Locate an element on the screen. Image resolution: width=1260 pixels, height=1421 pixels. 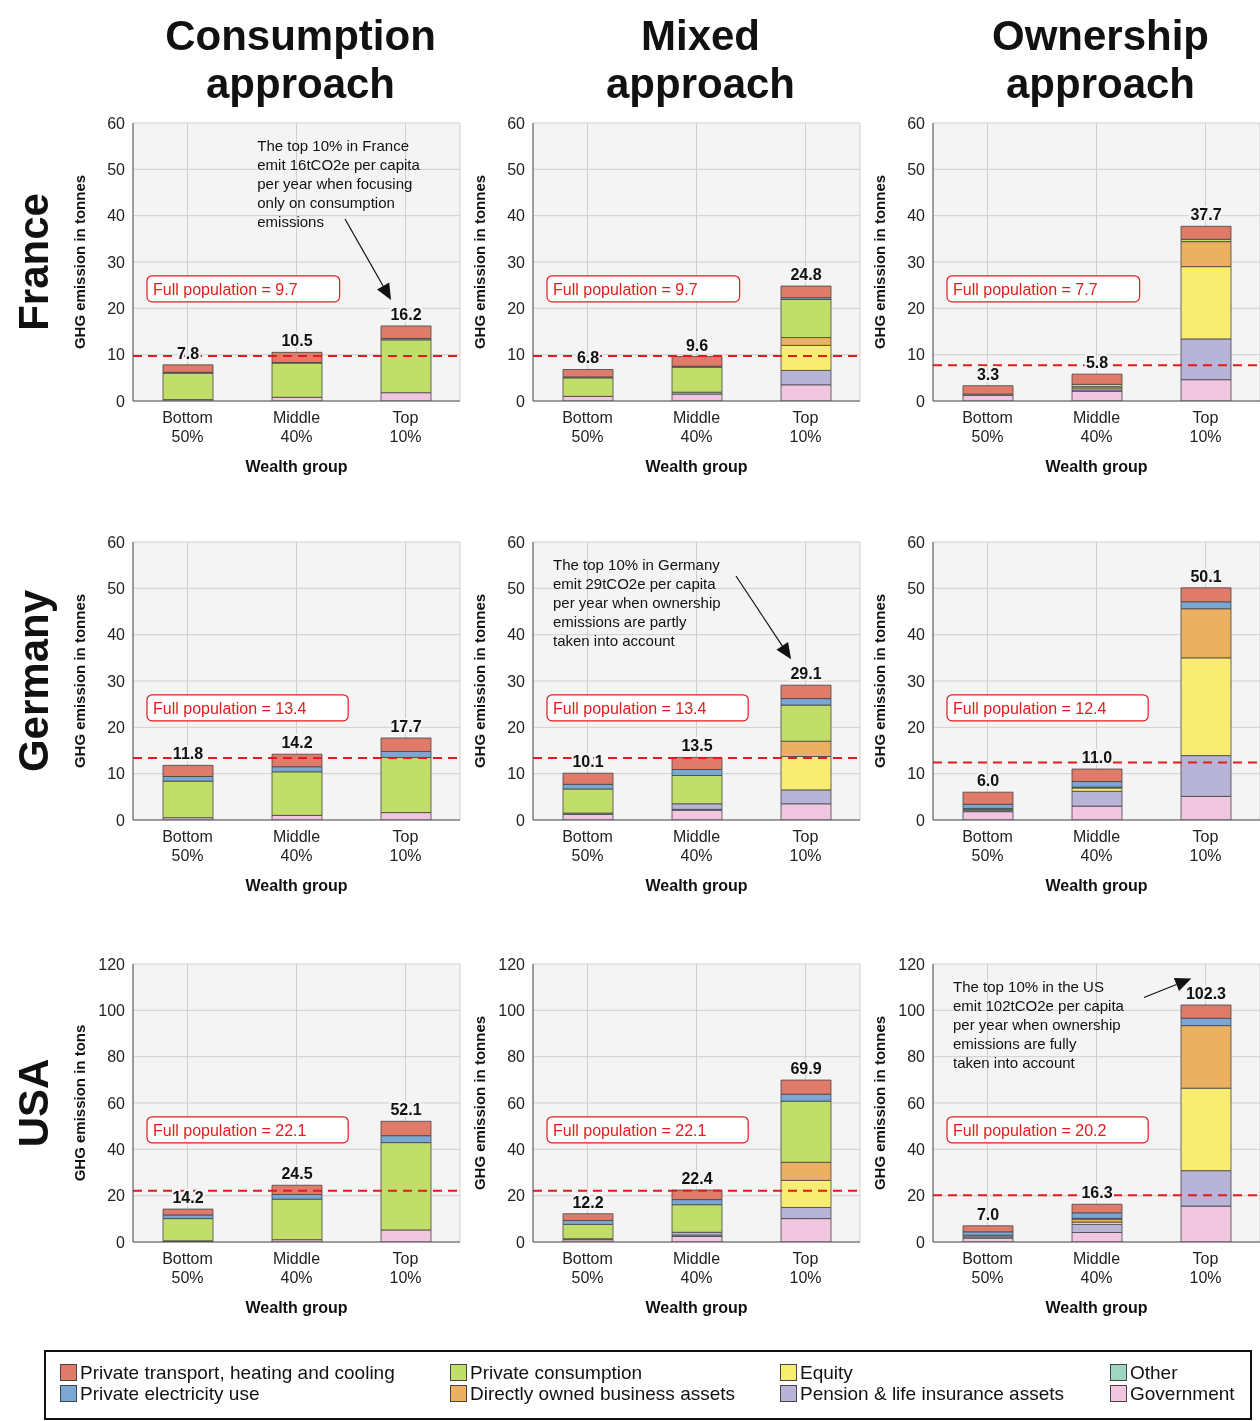
ref-line-label: Full population = 20.2 is located at coordinates (1030, 1130).